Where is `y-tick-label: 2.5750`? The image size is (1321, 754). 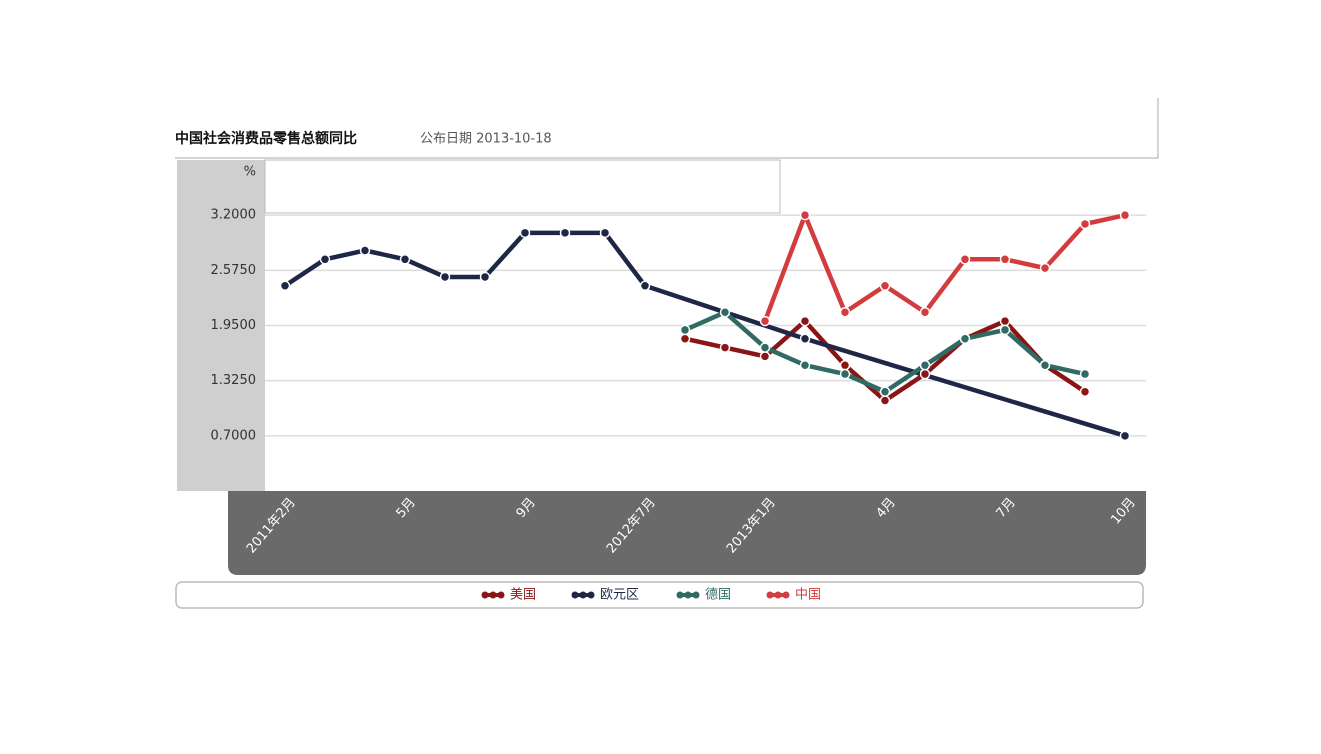
y-tick-label: 2.5750 is located at coordinates (234, 270).